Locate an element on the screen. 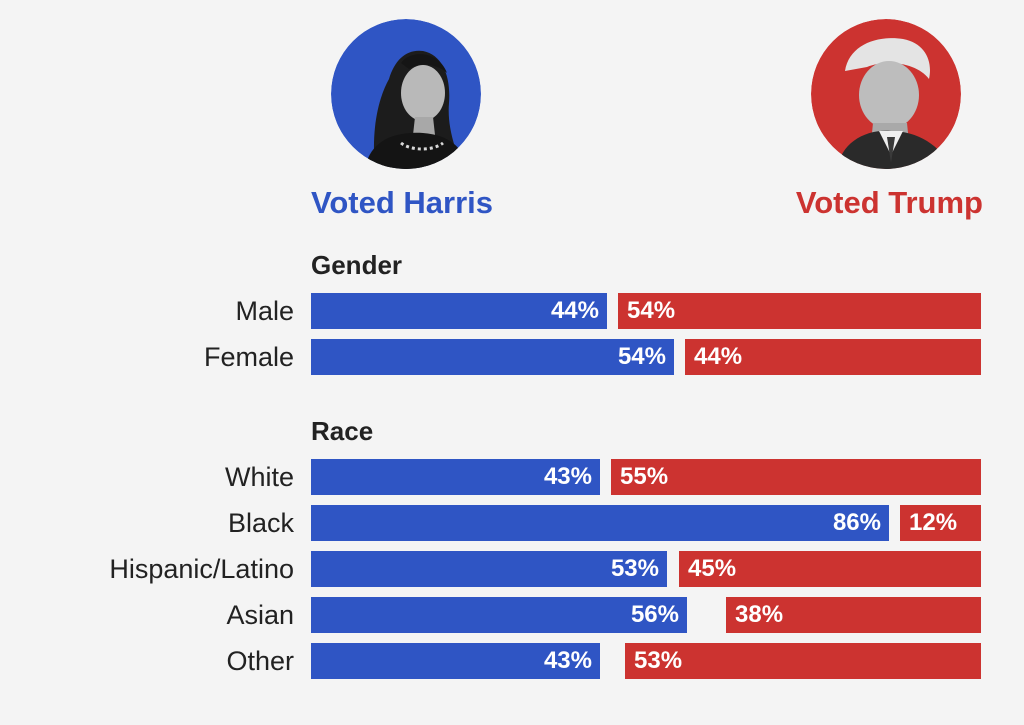  harris-bar-female: 54% is located at coordinates (492, 357).